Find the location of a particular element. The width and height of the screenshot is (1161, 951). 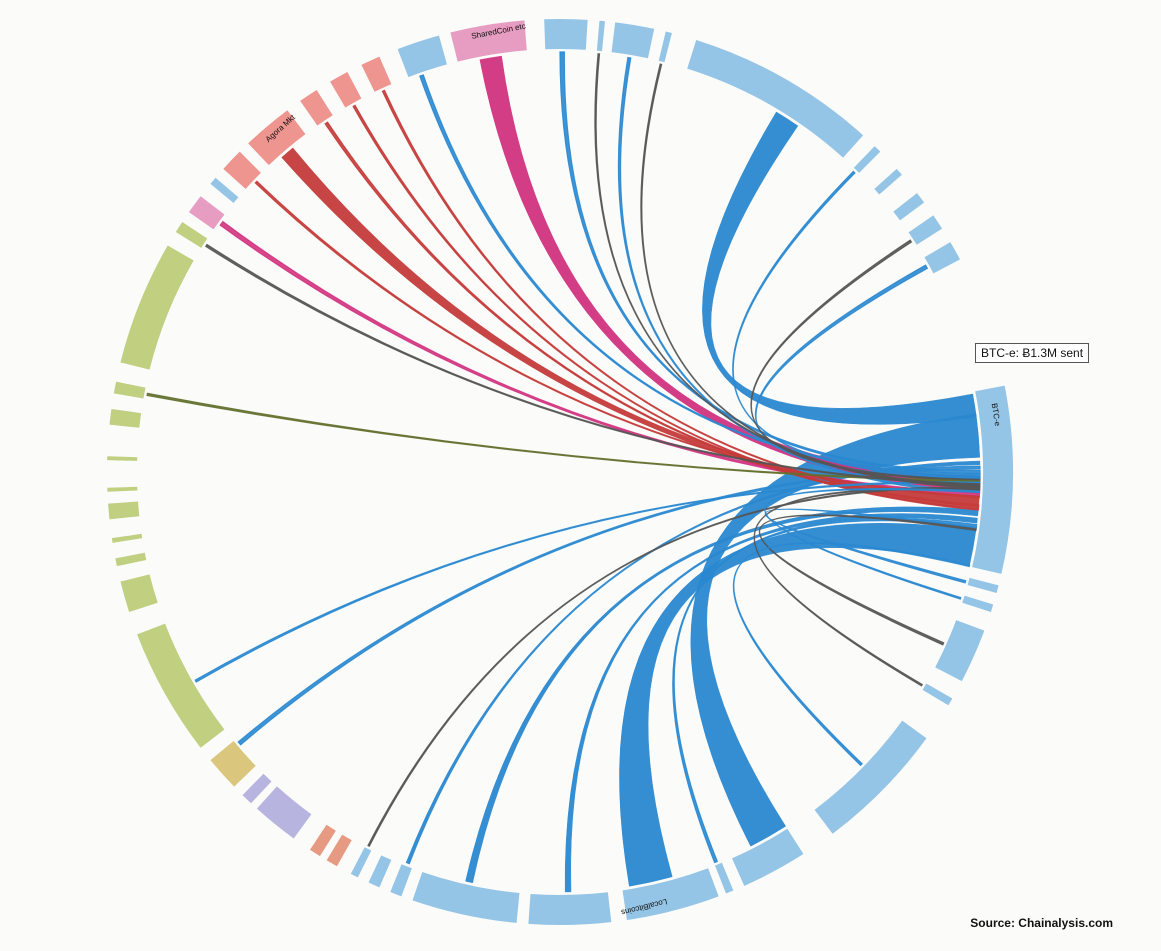

arc-localbitcoins is located at coordinates (670, 894).